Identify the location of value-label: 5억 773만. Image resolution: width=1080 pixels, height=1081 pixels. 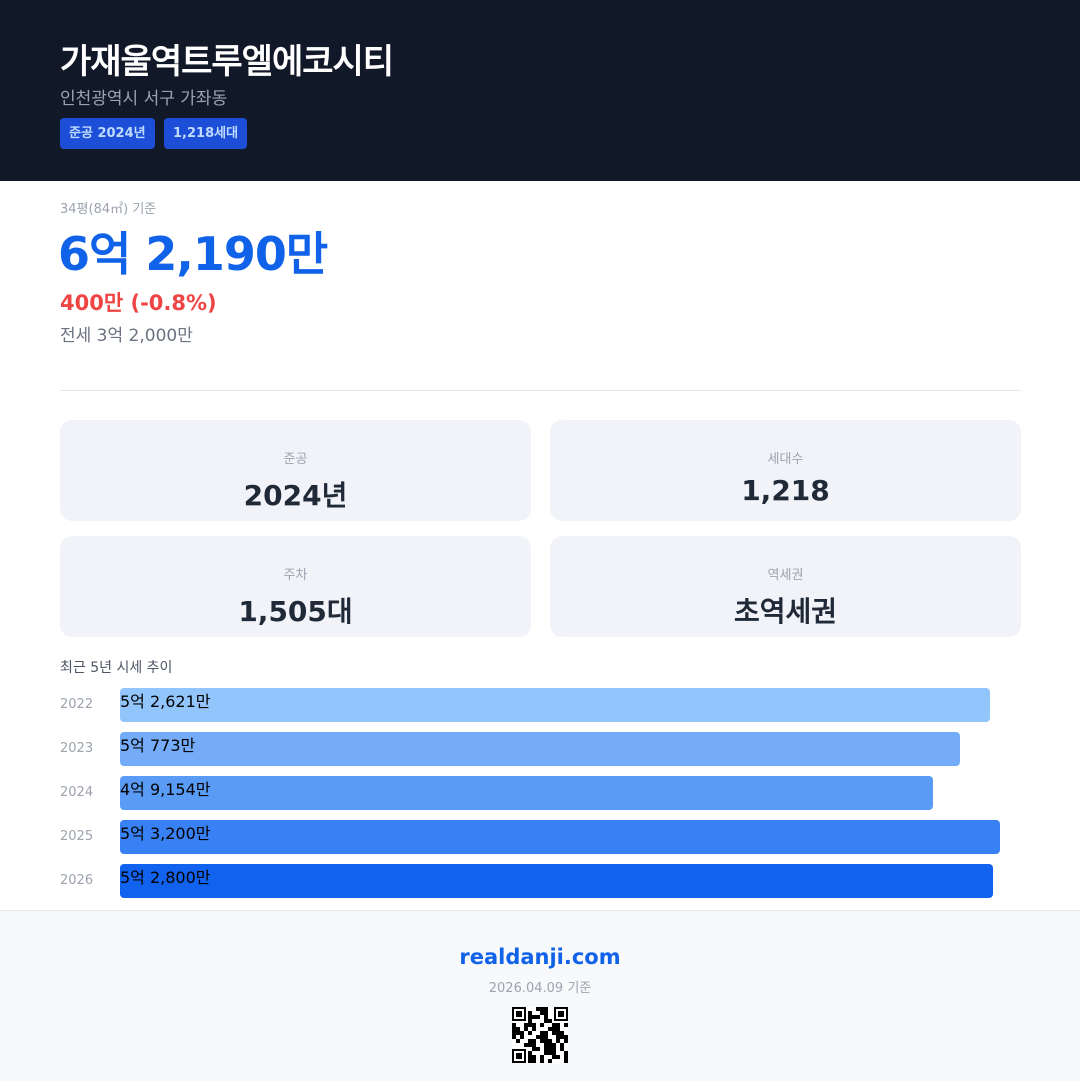
(158, 745).